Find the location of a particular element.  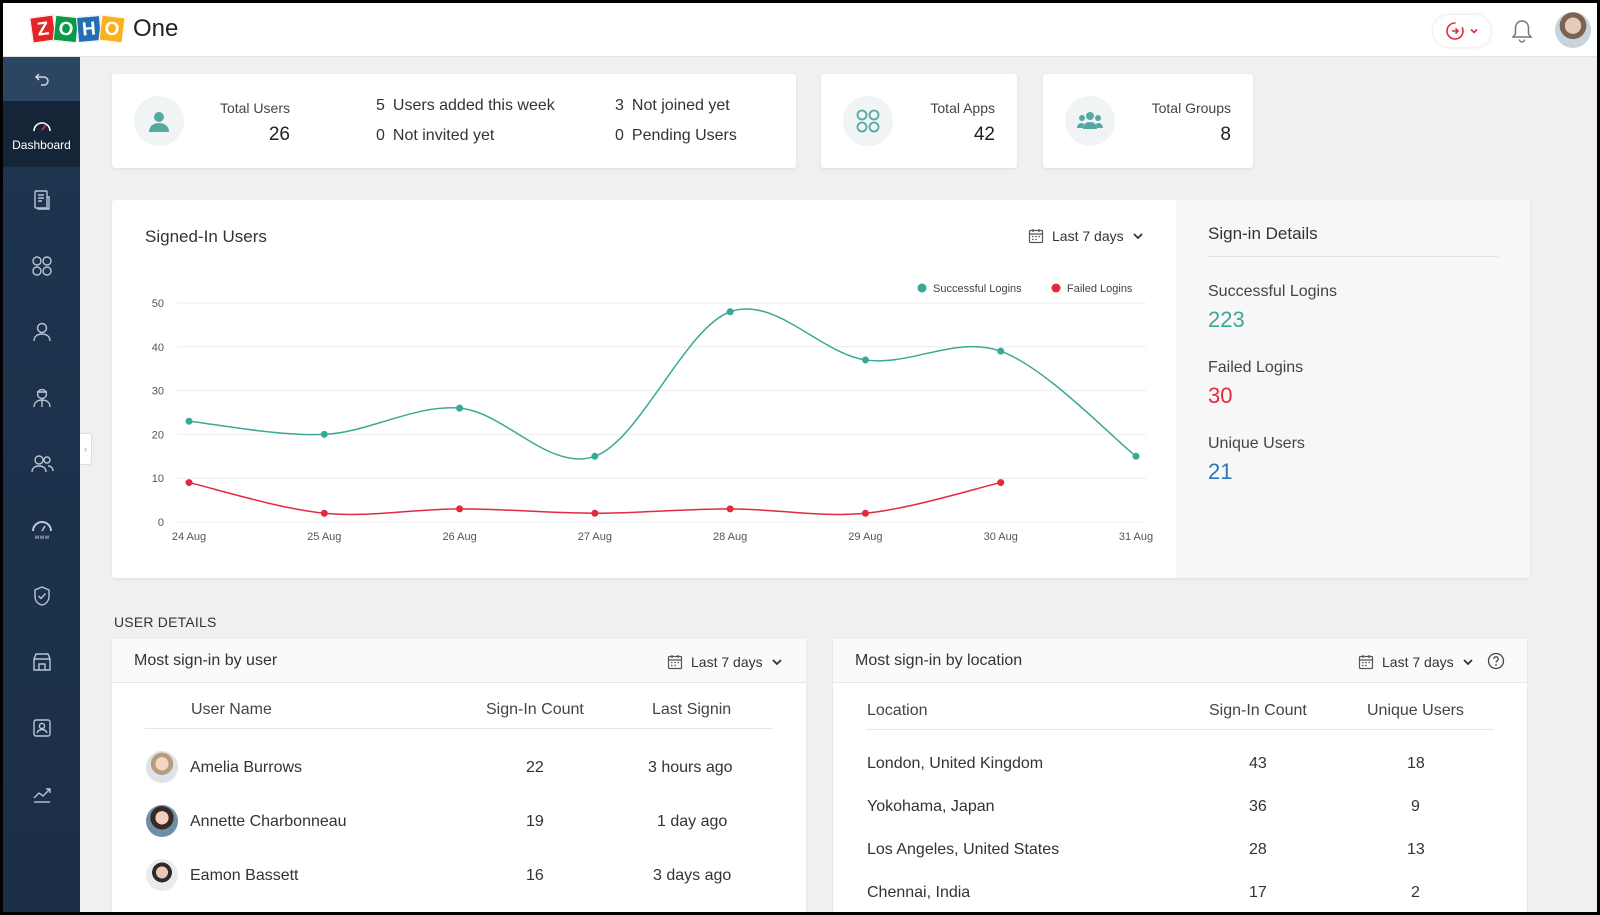

unique-users: 13 is located at coordinates (1416, 849).